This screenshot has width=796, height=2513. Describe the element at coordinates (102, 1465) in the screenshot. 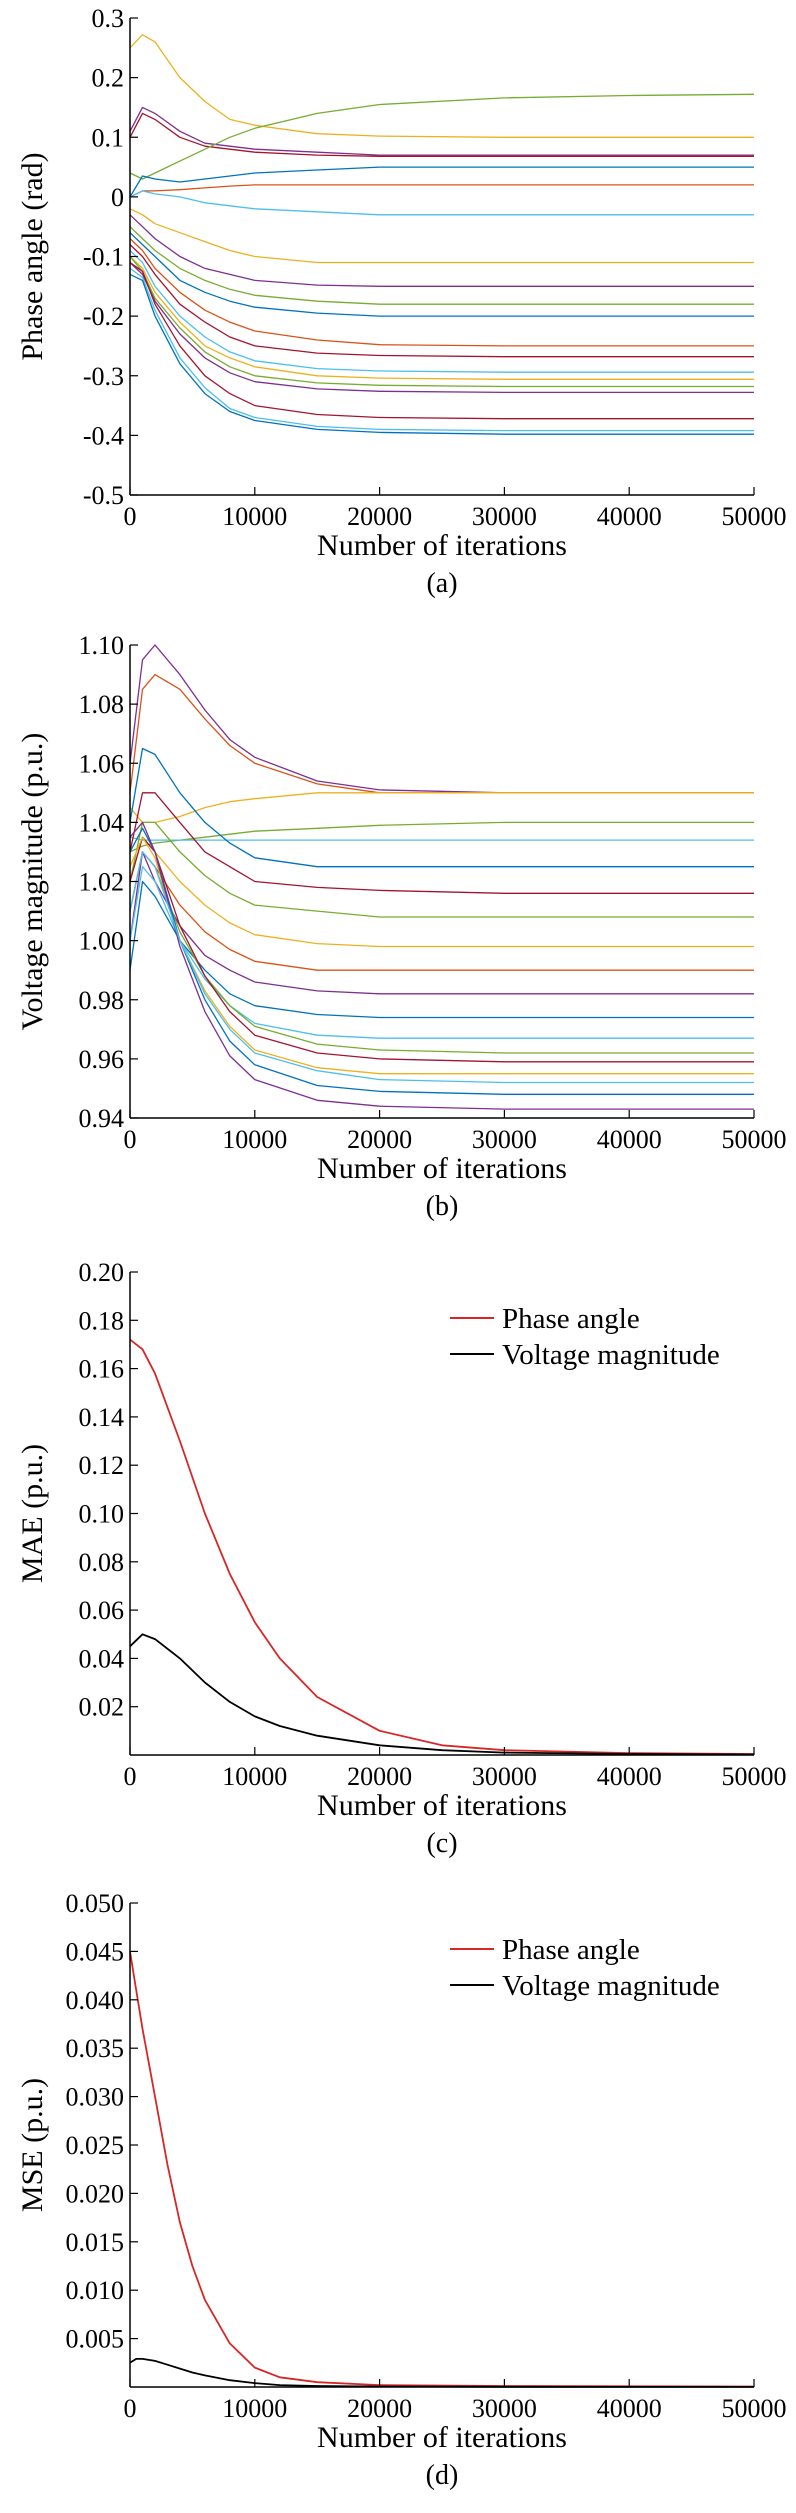

I see `y-tick-label: 0.12` at that location.